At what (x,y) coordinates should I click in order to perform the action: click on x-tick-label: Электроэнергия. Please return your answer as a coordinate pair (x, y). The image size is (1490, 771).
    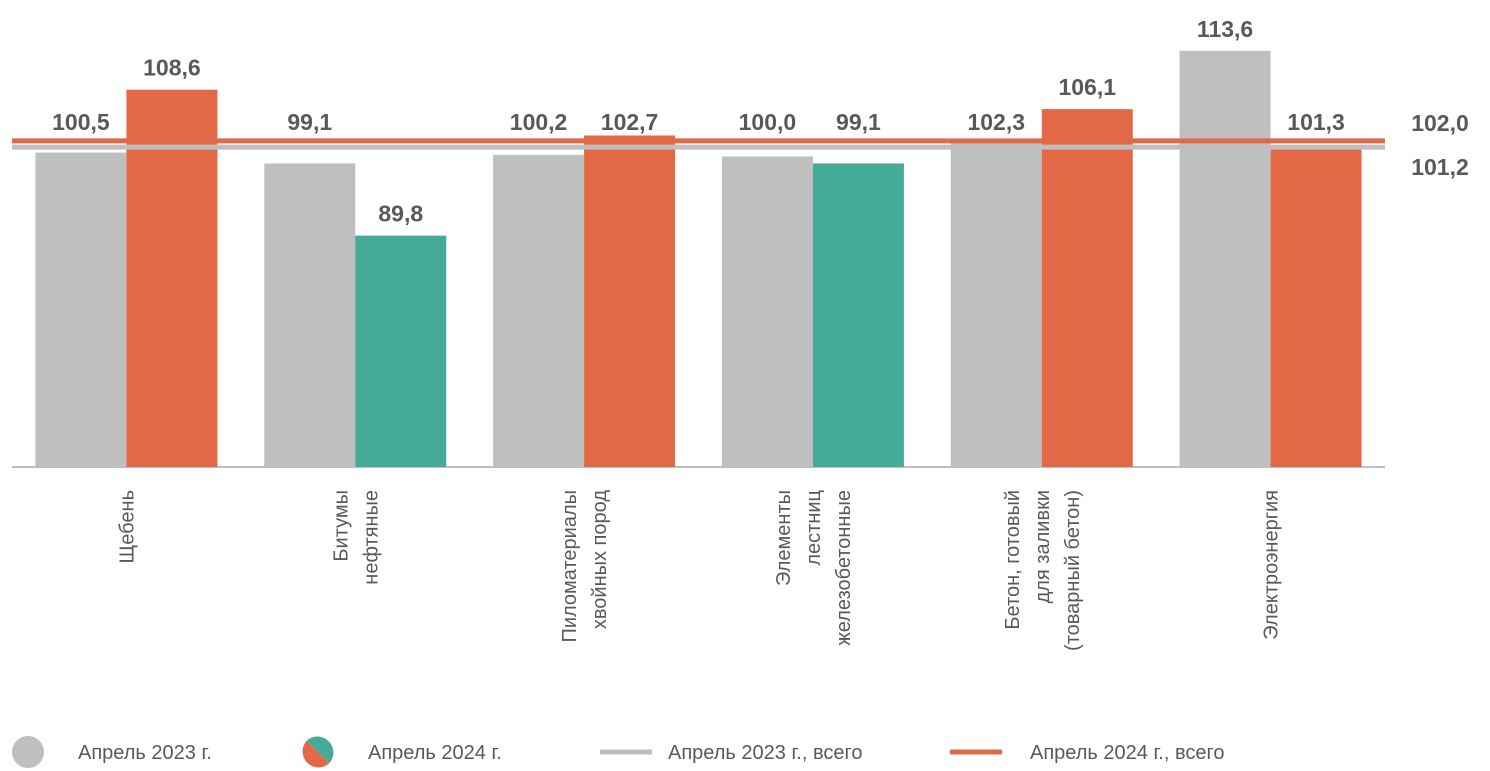
    Looking at the image, I should click on (1272, 565).